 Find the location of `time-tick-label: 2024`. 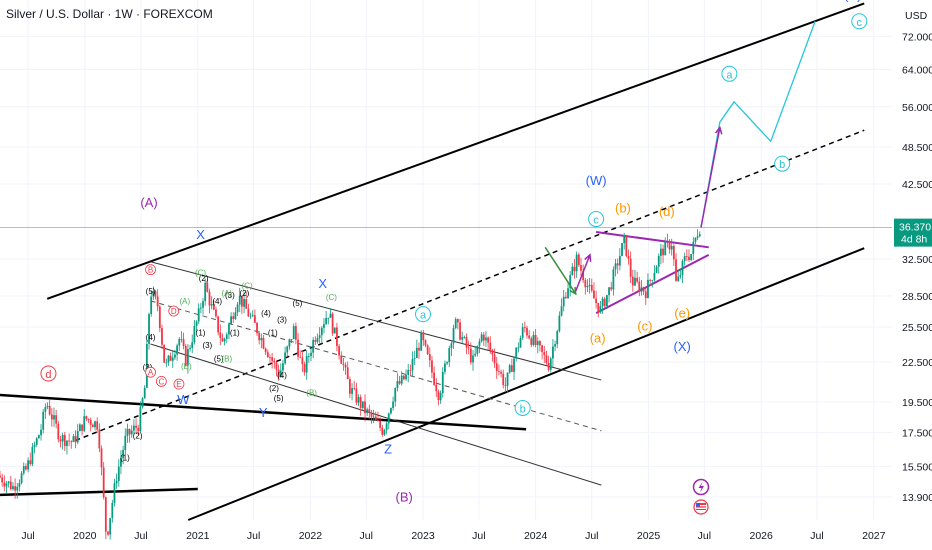

time-tick-label: 2024 is located at coordinates (536, 536).